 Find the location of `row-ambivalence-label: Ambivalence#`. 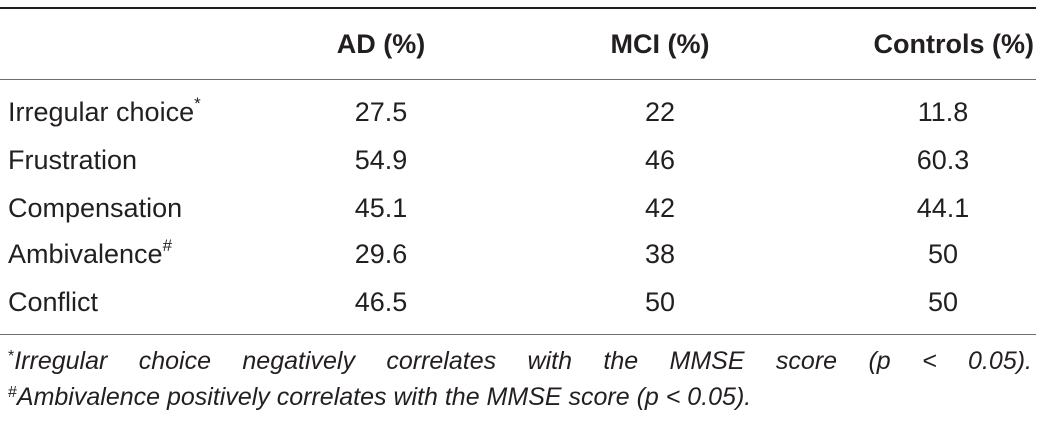

row-ambivalence-label: Ambivalence# is located at coordinates (90, 253).